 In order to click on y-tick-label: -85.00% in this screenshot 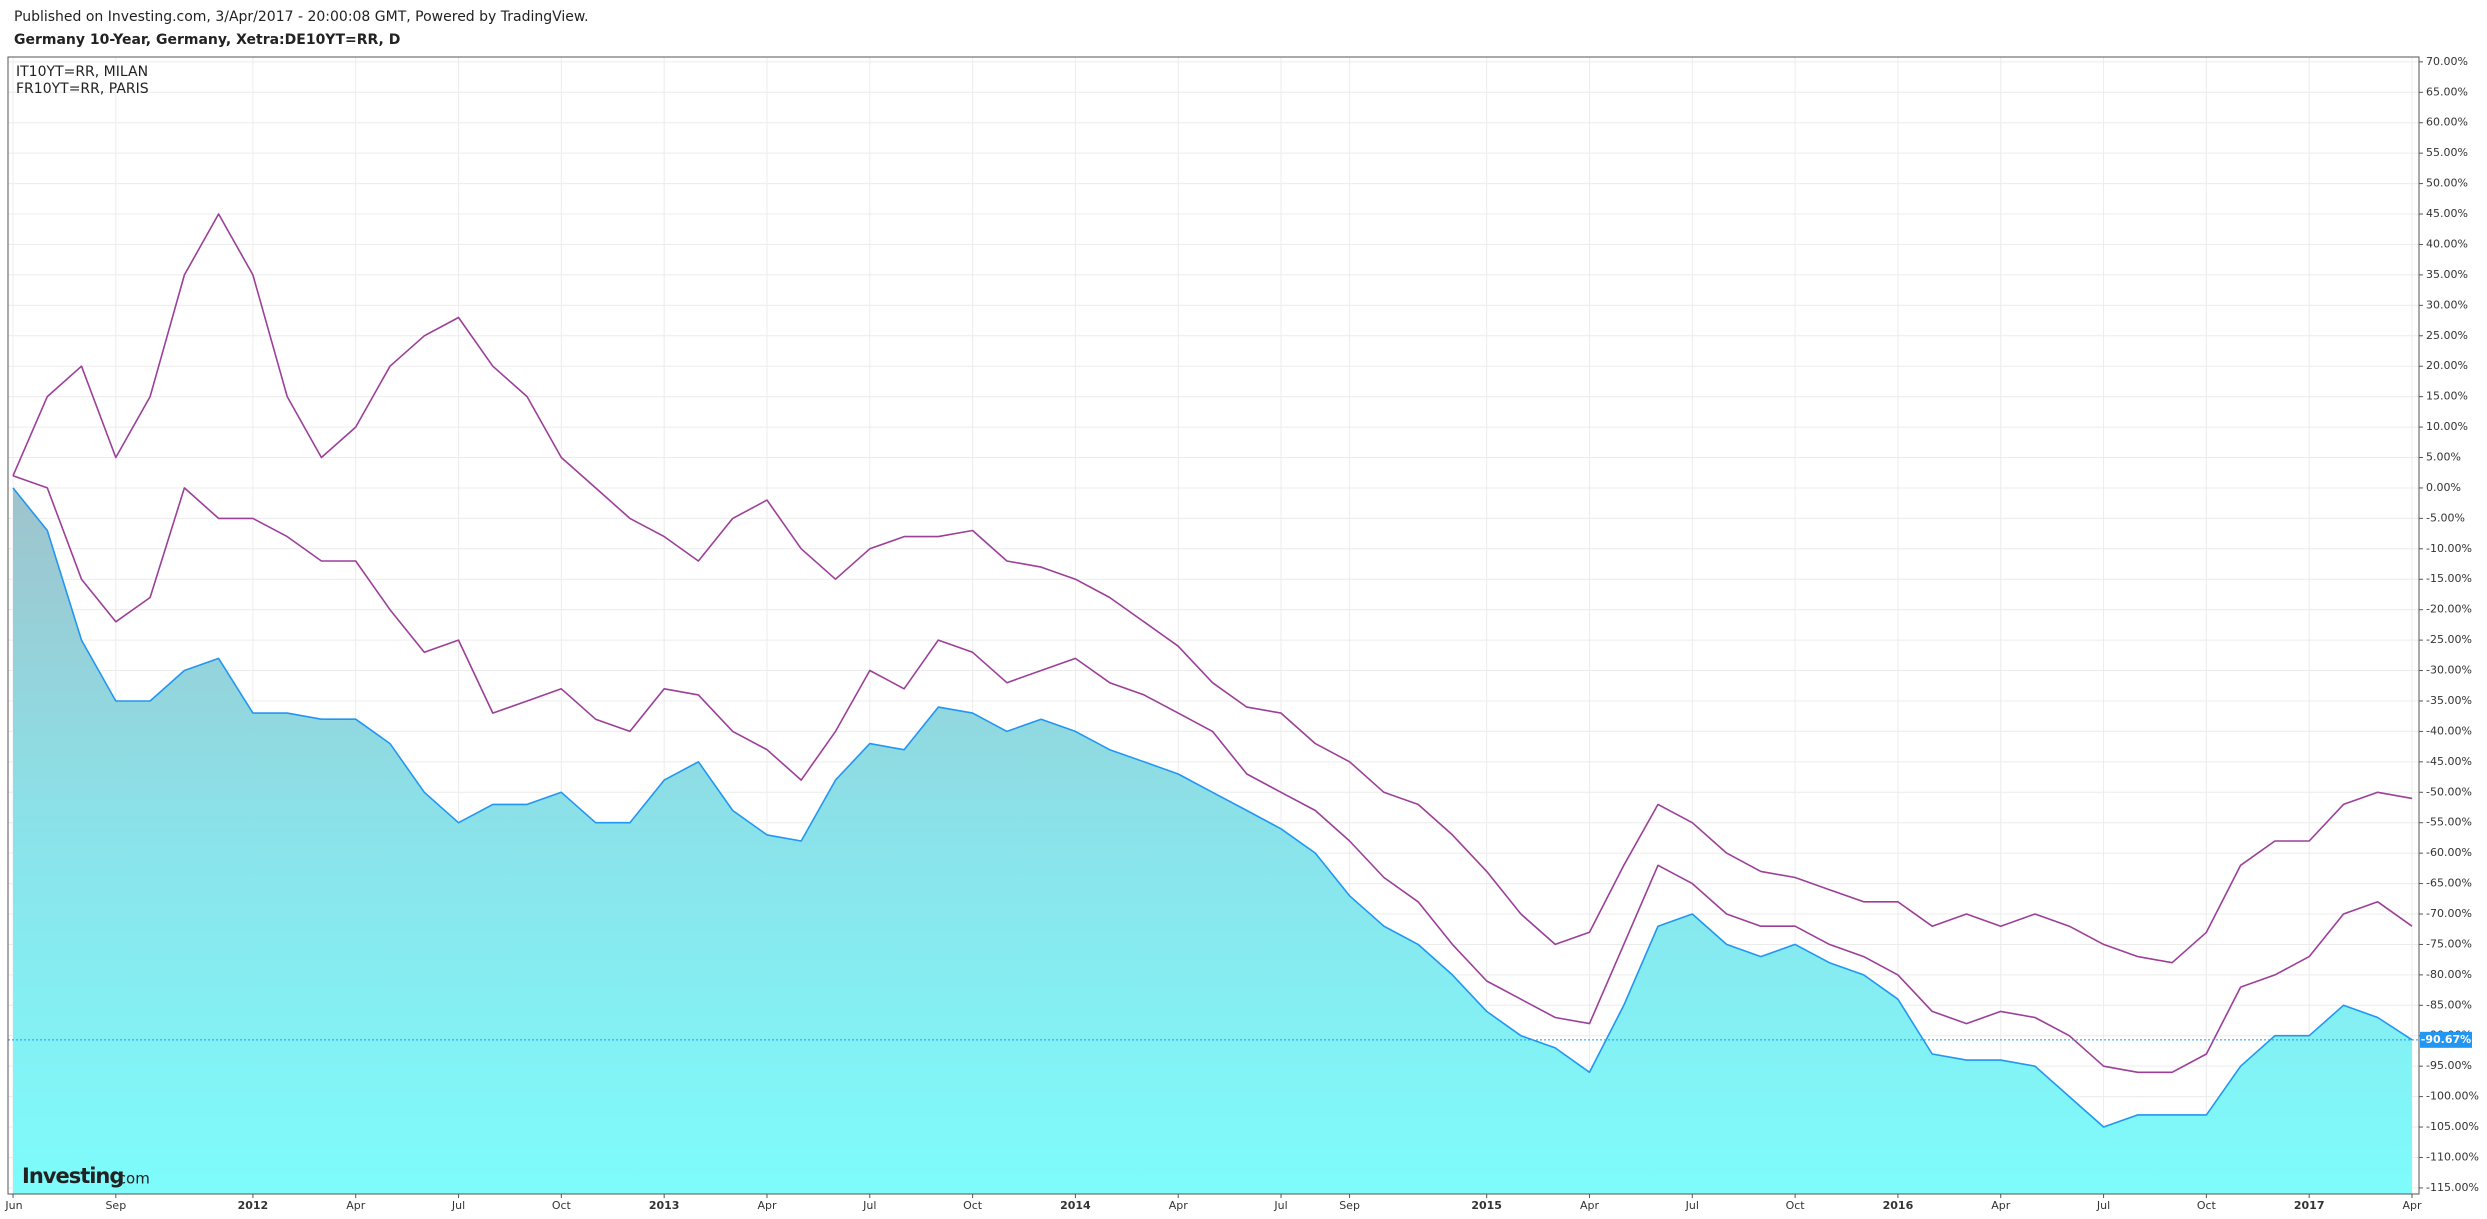, I will do `click(2449, 1004)`.